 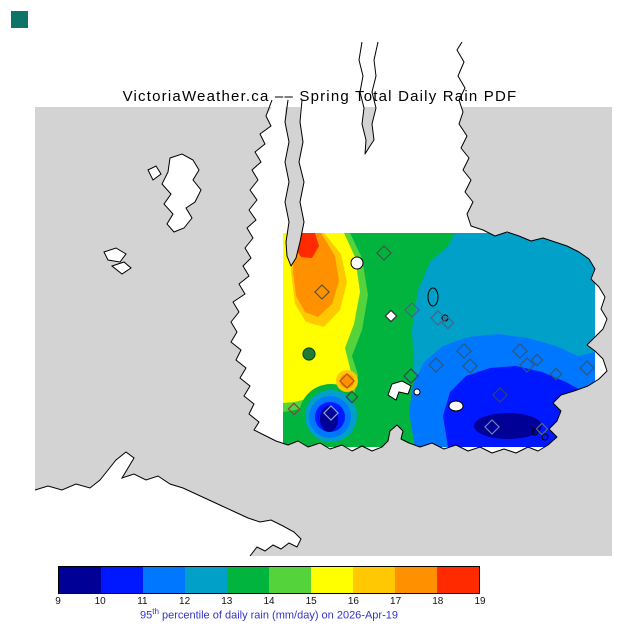 I want to click on colorbar-tick-label: 15, so click(x=311, y=601).